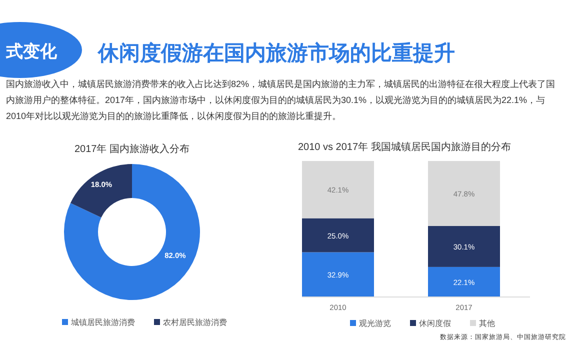 This screenshot has width=570, height=360. Describe the element at coordinates (195, 322) in the screenshot. I see `legend-label: 农村居民旅游消费` at that location.